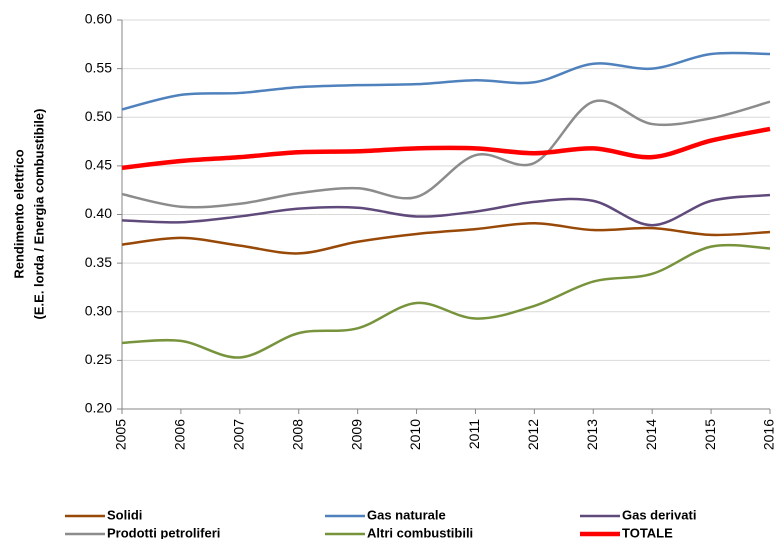 This screenshot has height=539, width=779. What do you see at coordinates (98, 19) in the screenshot?
I see `y-tick-label: 0.60` at bounding box center [98, 19].